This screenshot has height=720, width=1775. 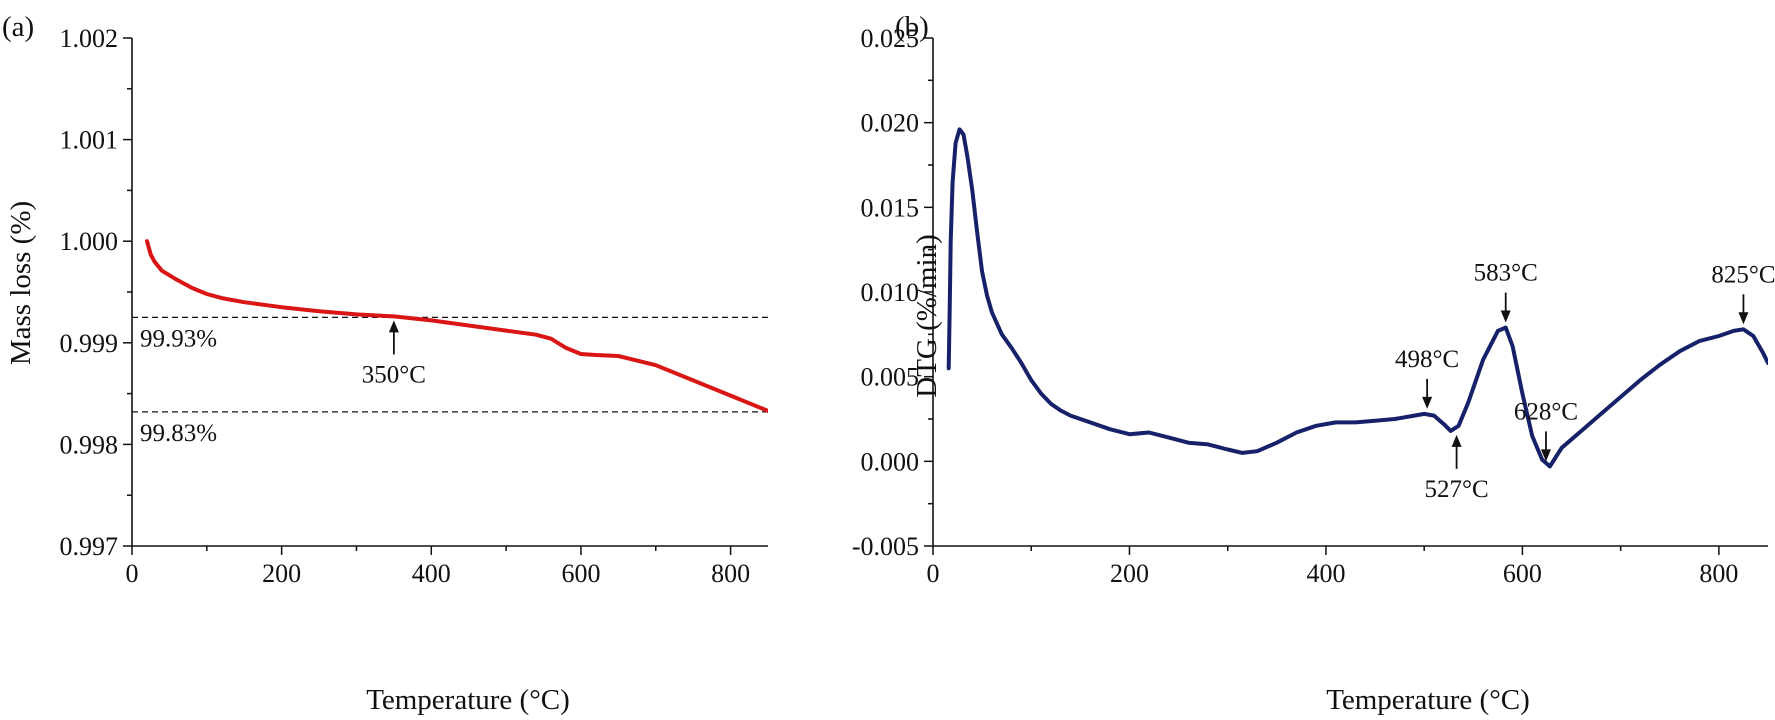 What do you see at coordinates (21, 283) in the screenshot?
I see `panel-a-y-axis-title: Mass loss (%)` at bounding box center [21, 283].